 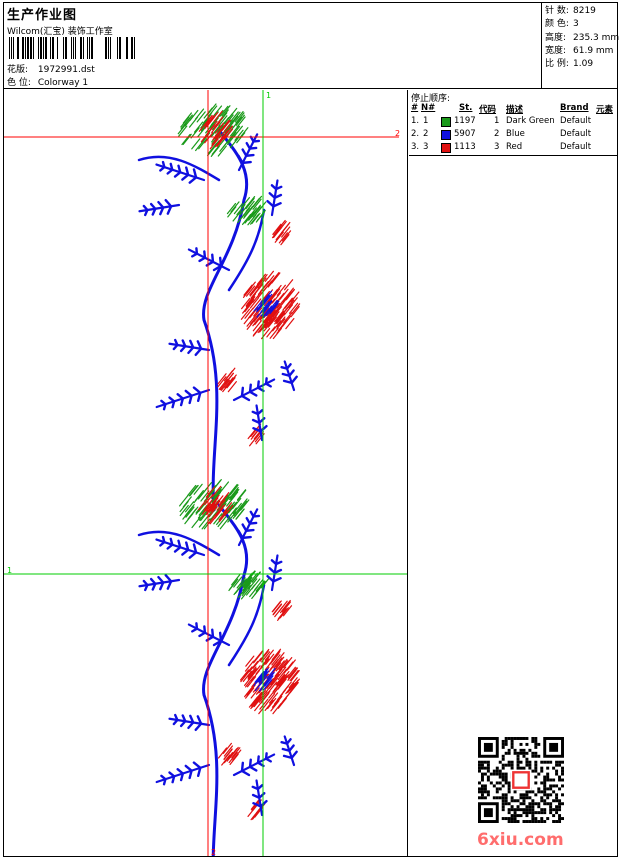 I want to click on stop-row: 3. 3 1113 3 Red Default, so click(x=501, y=147).